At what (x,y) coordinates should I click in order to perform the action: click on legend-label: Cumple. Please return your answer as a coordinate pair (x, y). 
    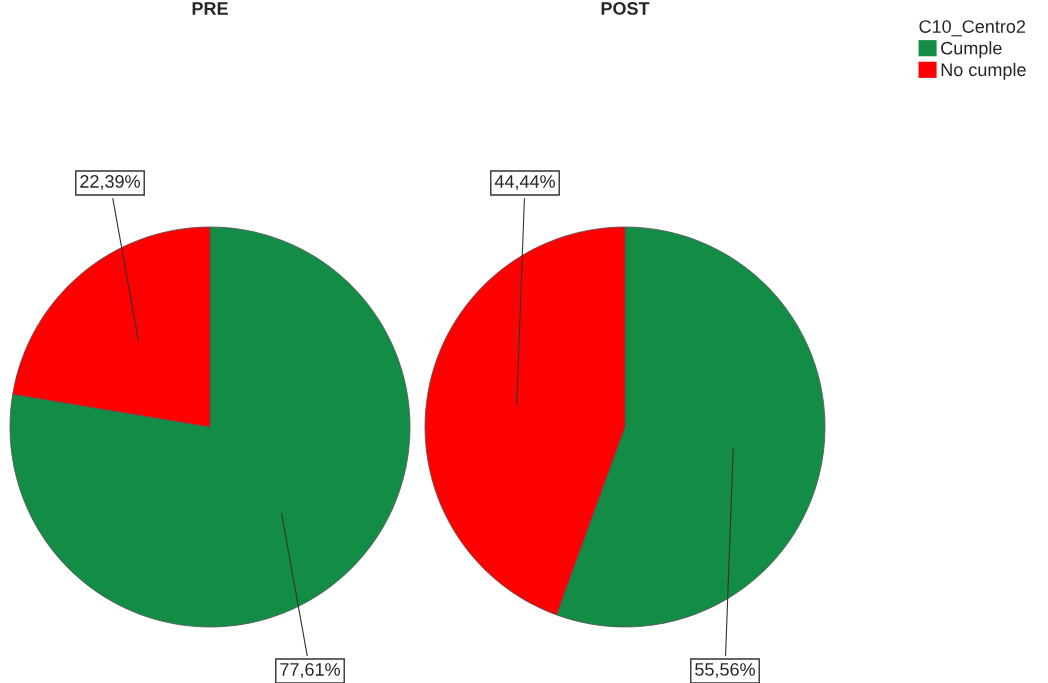
    Looking at the image, I should click on (971, 50).